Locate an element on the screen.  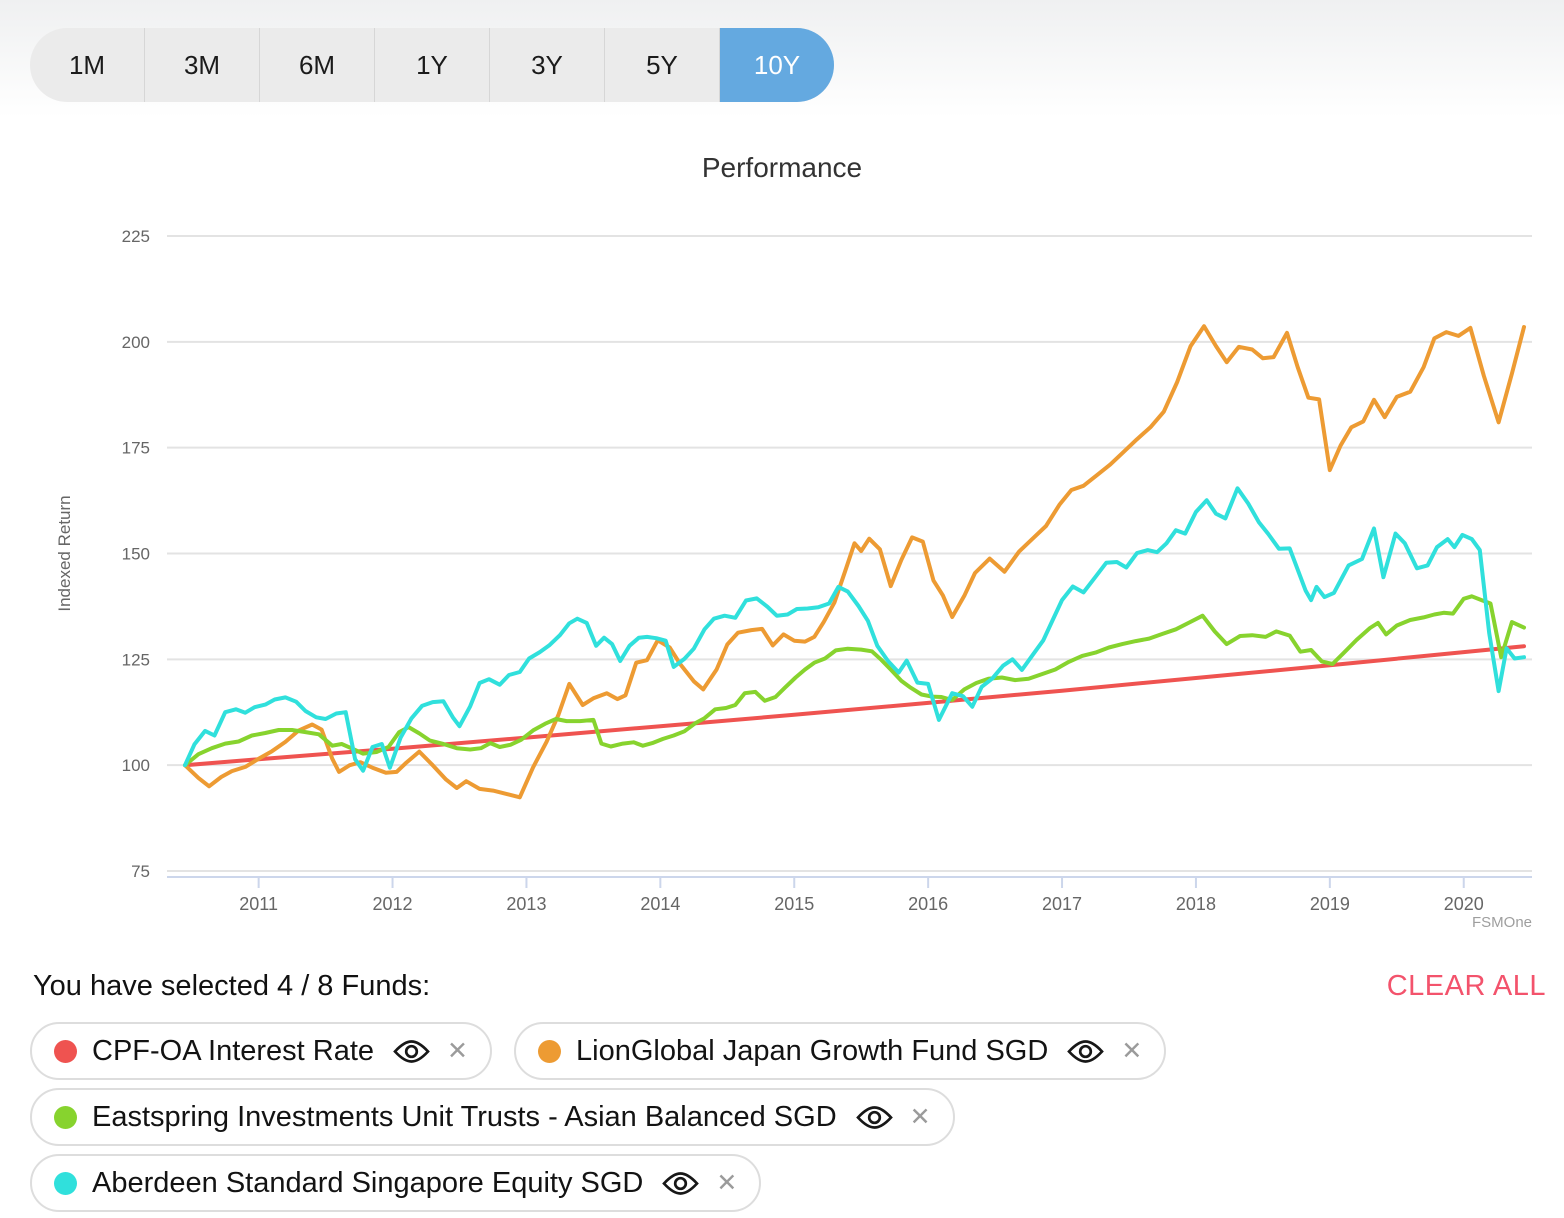
x-axis-label: 2017 is located at coordinates (1062, 904).